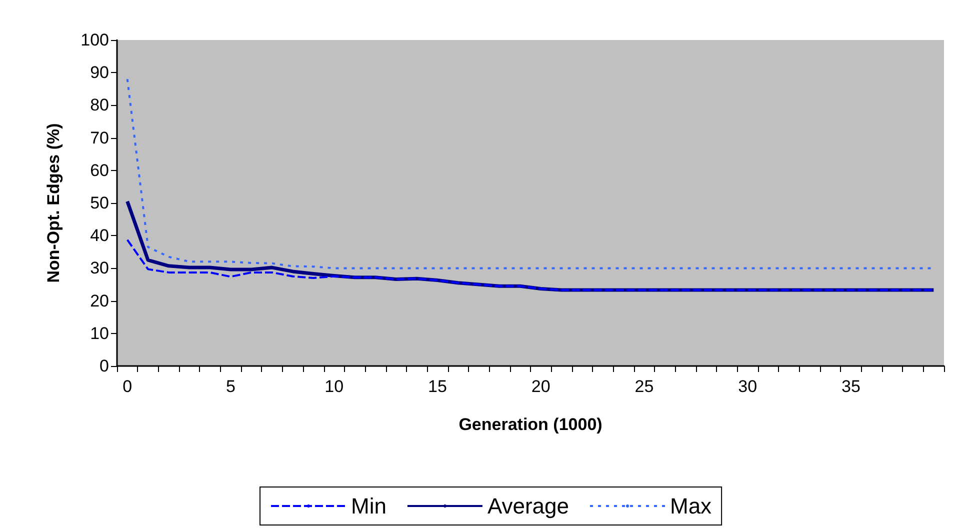 The height and width of the screenshot is (531, 954). I want to click on y-tick-label: 70, so click(99, 138).